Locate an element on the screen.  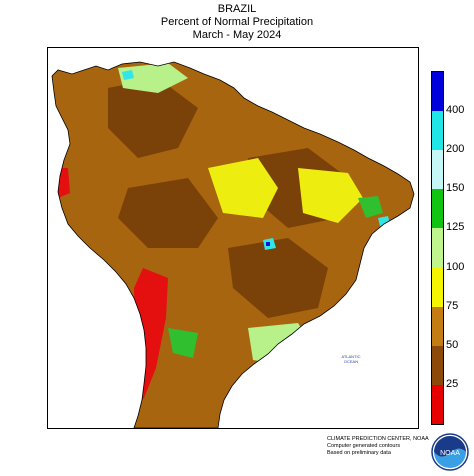
color-legend-bar is located at coordinates (437, 248).